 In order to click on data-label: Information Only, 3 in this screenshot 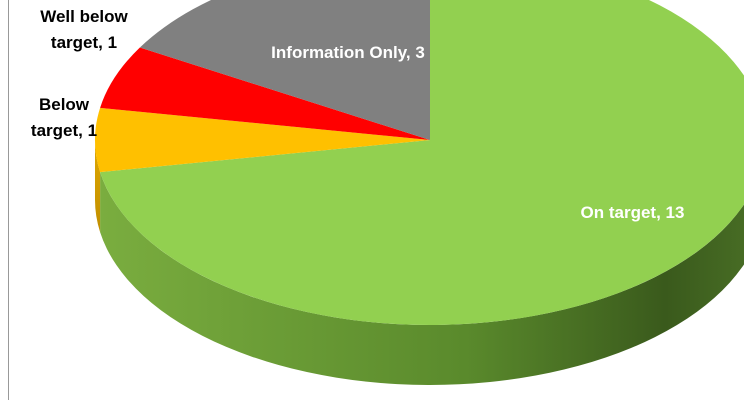, I will do `click(348, 52)`.